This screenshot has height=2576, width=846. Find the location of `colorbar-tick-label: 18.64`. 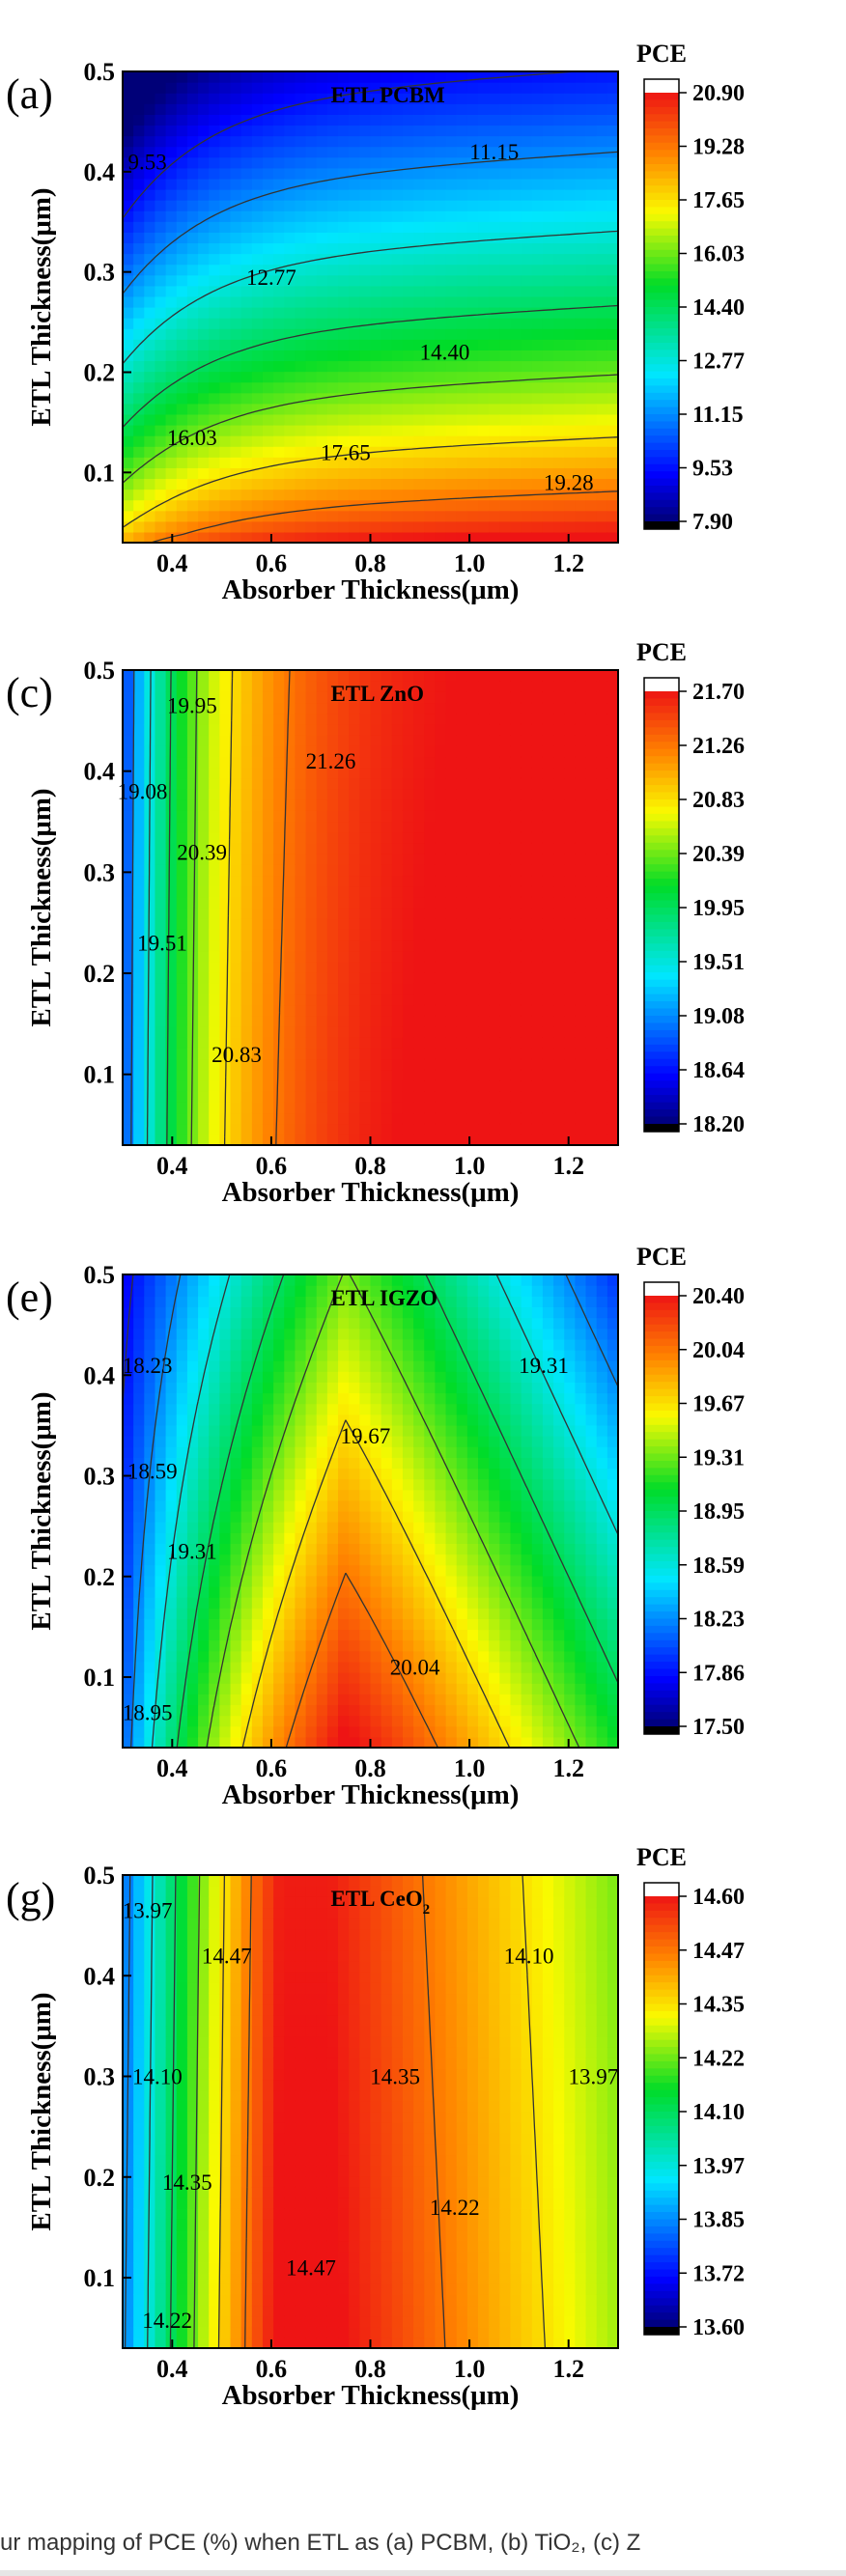

colorbar-tick-label: 18.64 is located at coordinates (718, 1070).